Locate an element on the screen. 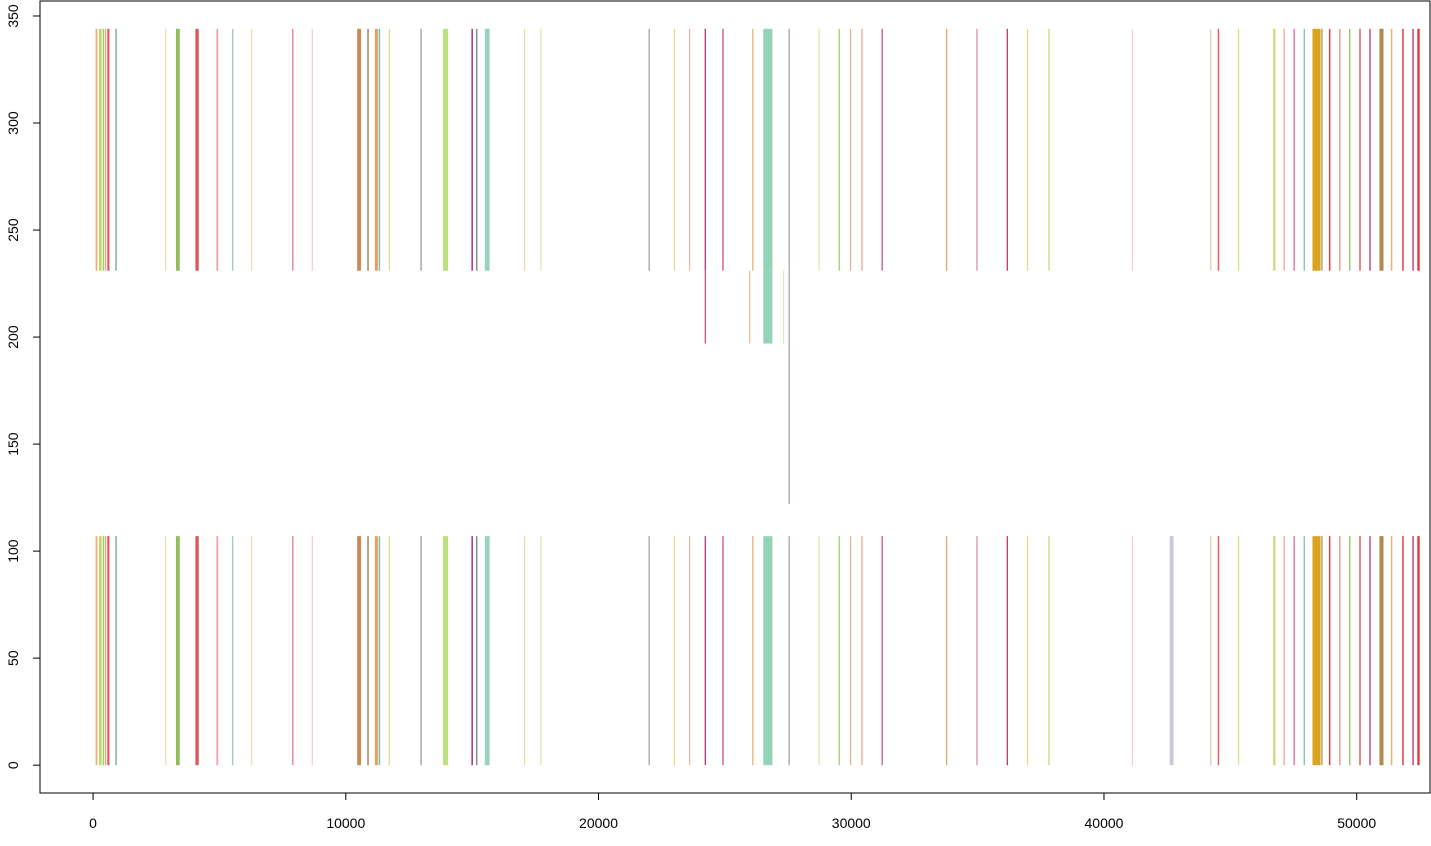  y-tick-label: 100 is located at coordinates (13, 551).